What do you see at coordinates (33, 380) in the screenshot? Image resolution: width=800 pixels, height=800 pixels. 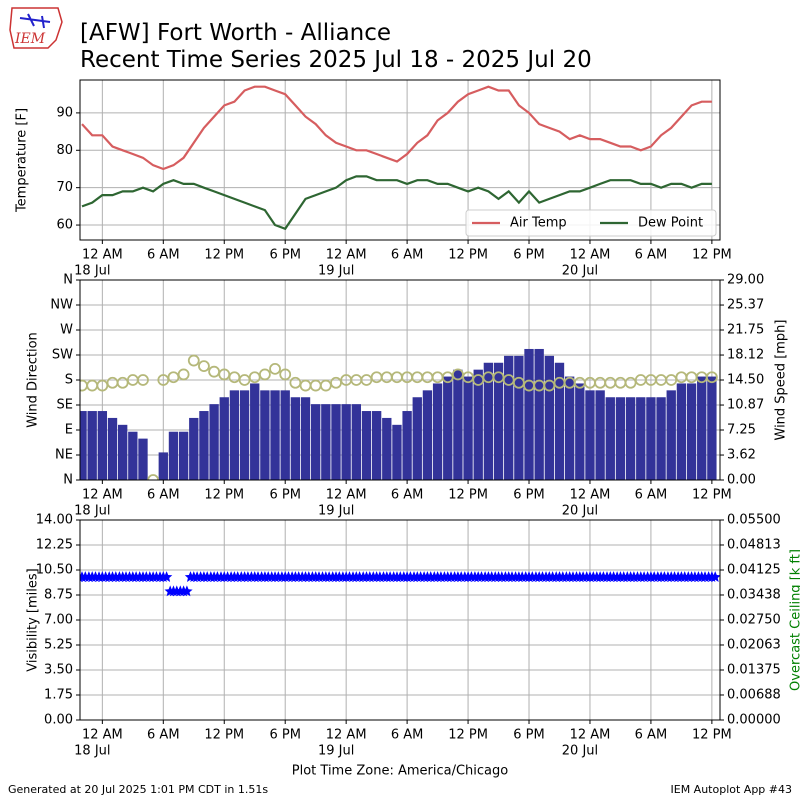 I see `y-axis-label: Wind Direction` at bounding box center [33, 380].